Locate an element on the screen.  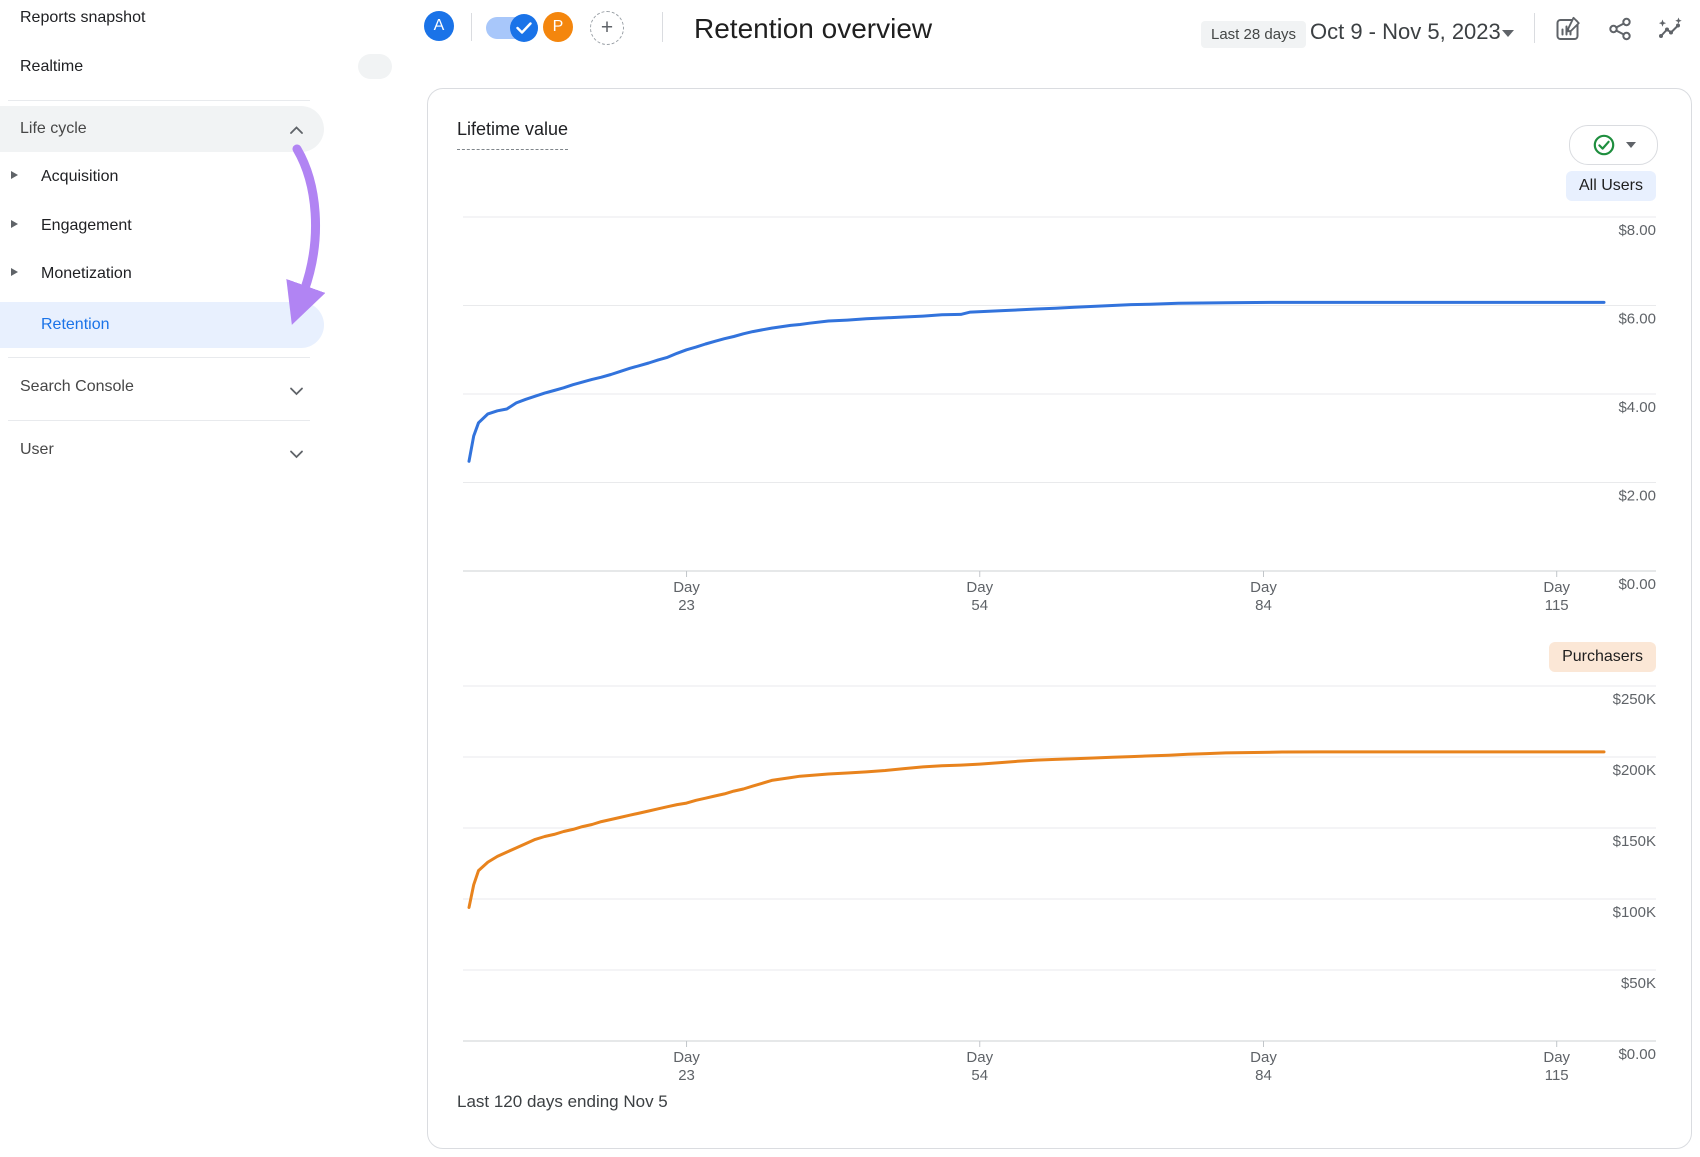
sidebar-item-realtime: Realtime is located at coordinates (52, 66).